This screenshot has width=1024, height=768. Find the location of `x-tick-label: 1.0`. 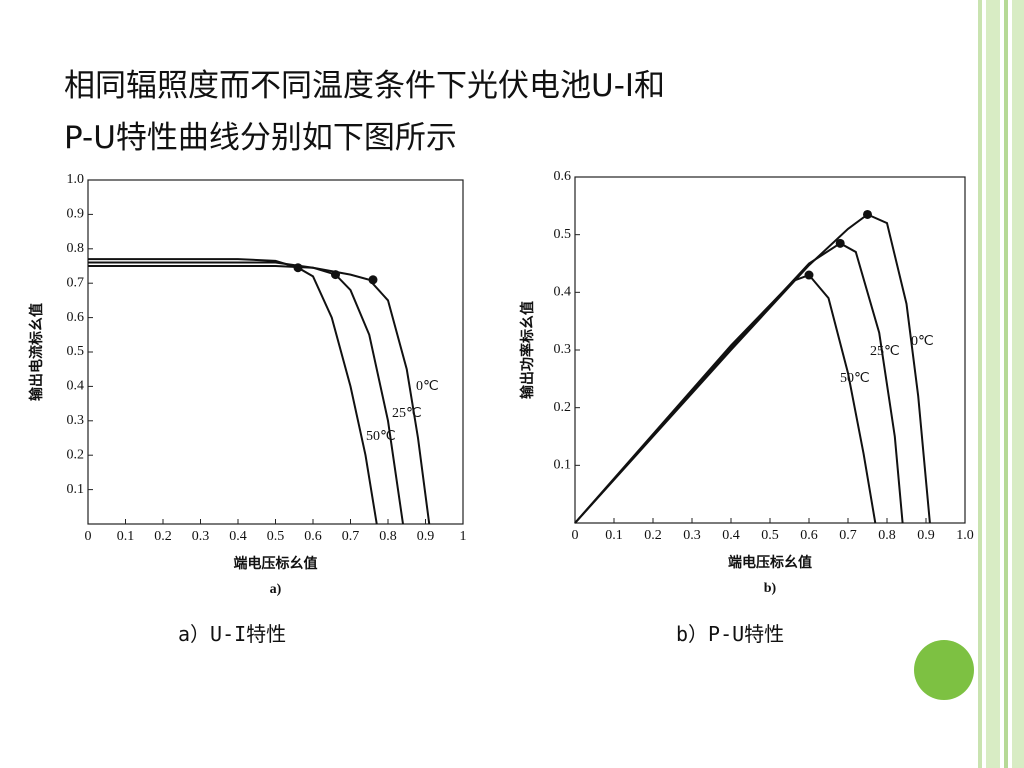

x-tick-label: 1.0 is located at coordinates (965, 535).